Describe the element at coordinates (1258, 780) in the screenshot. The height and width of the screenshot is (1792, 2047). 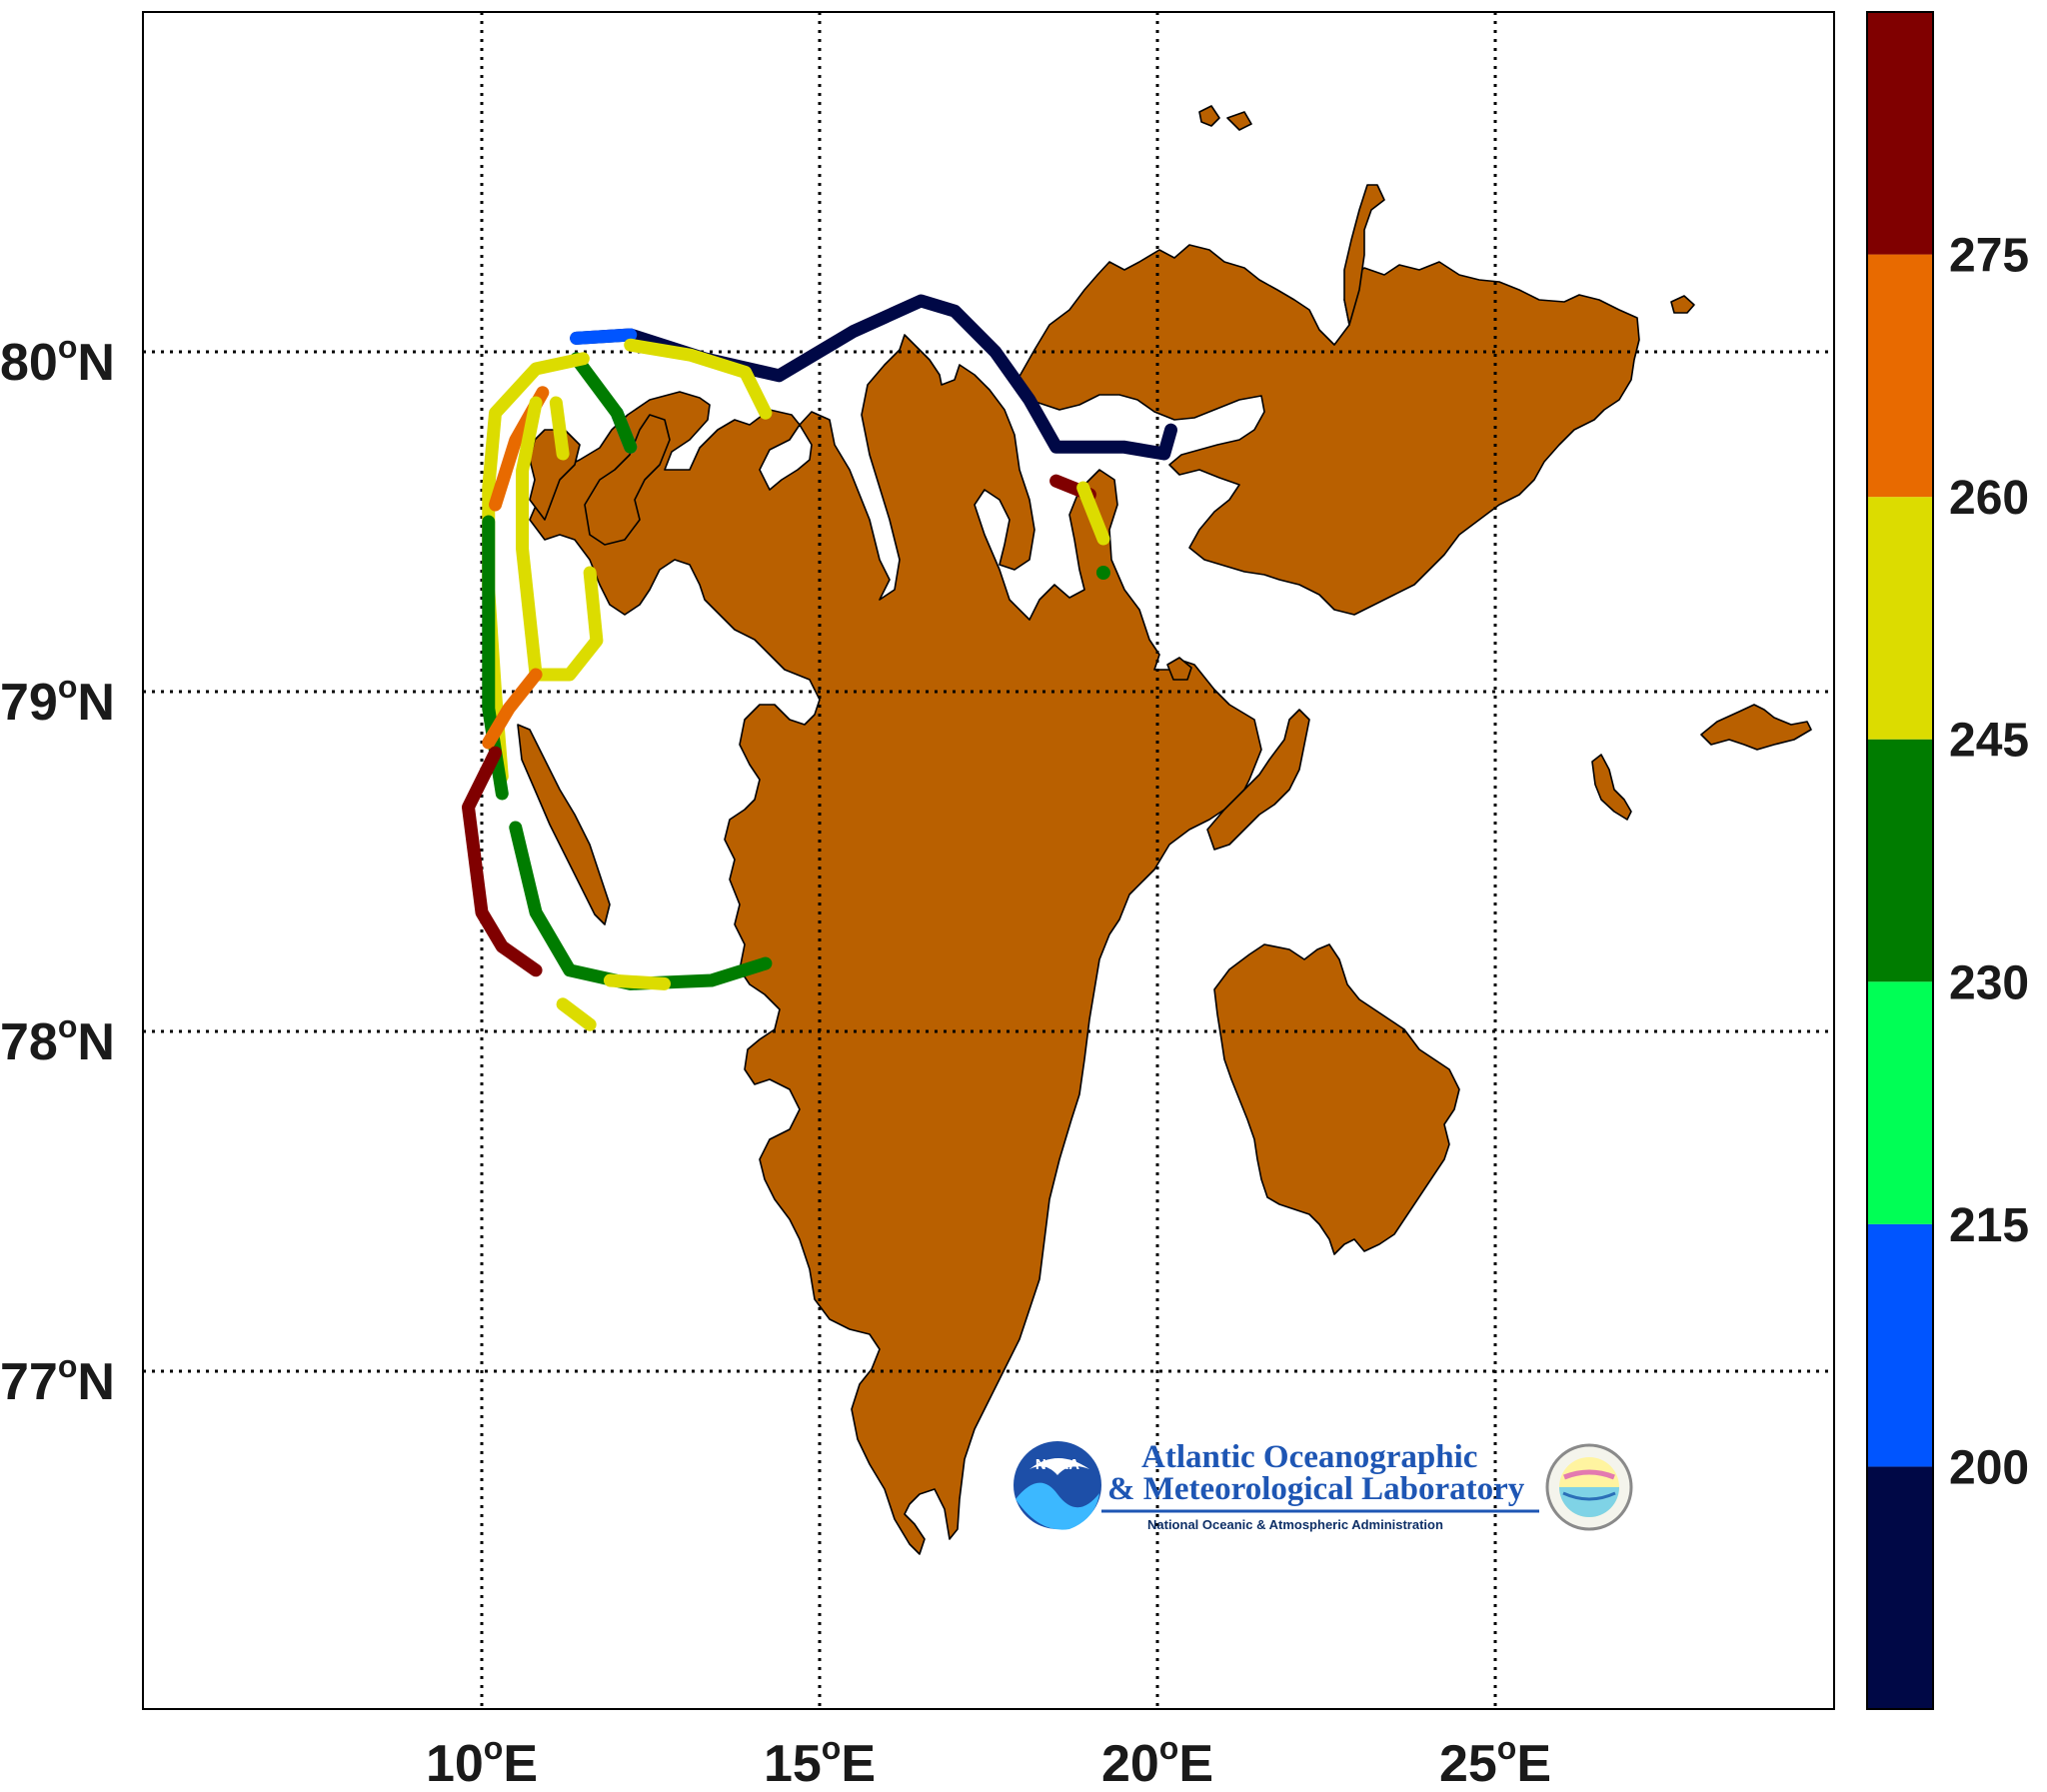
I see `barentsoya-island` at that location.